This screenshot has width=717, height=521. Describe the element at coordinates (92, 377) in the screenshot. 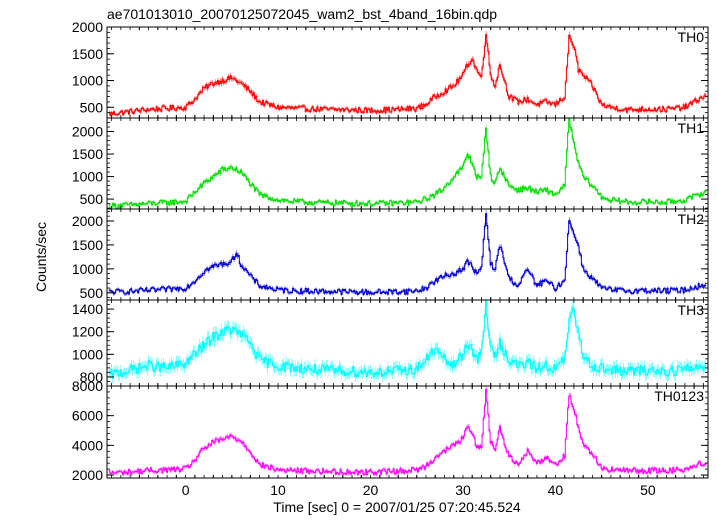

I see `y-tick-label: 800` at that location.